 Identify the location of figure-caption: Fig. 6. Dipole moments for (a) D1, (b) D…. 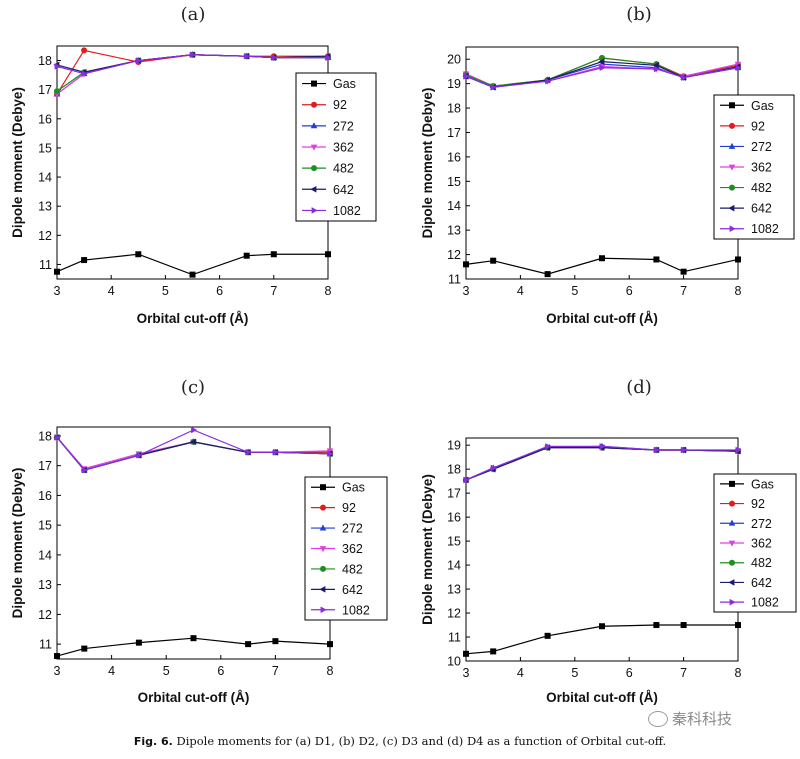
(400, 741).